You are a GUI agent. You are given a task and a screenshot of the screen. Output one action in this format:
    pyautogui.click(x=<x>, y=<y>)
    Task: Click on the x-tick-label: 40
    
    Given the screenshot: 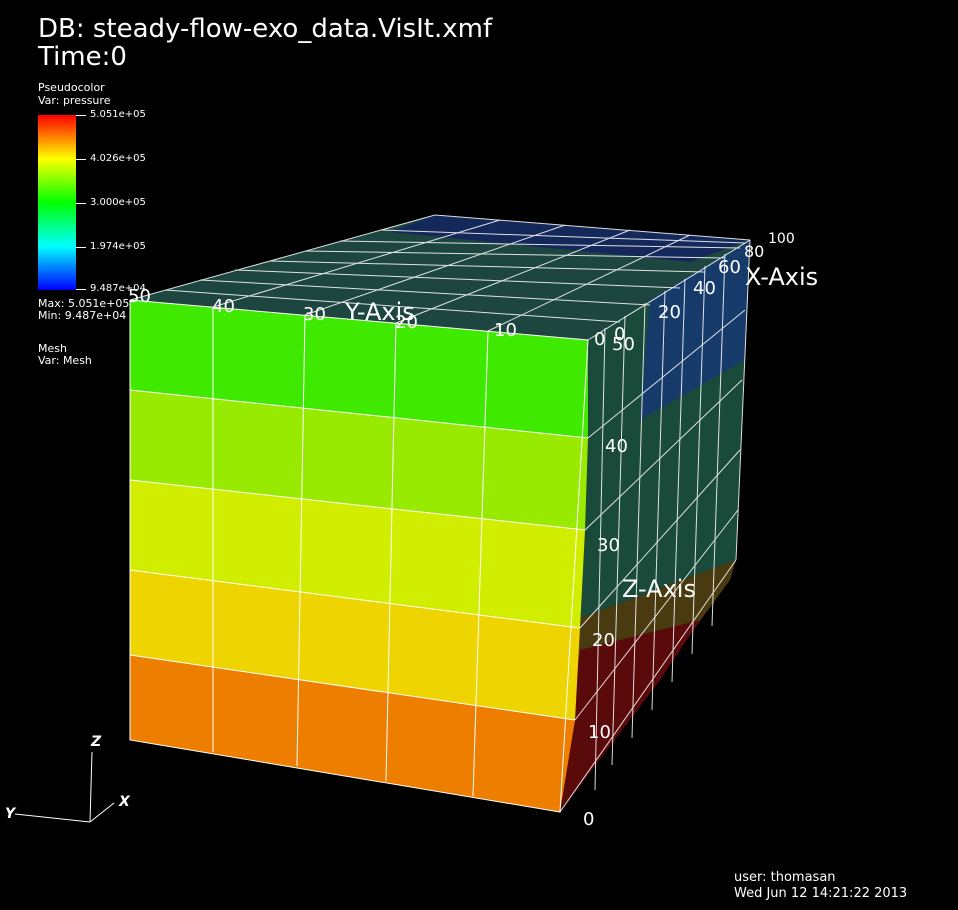 What is the action you would take?
    pyautogui.click(x=704, y=288)
    